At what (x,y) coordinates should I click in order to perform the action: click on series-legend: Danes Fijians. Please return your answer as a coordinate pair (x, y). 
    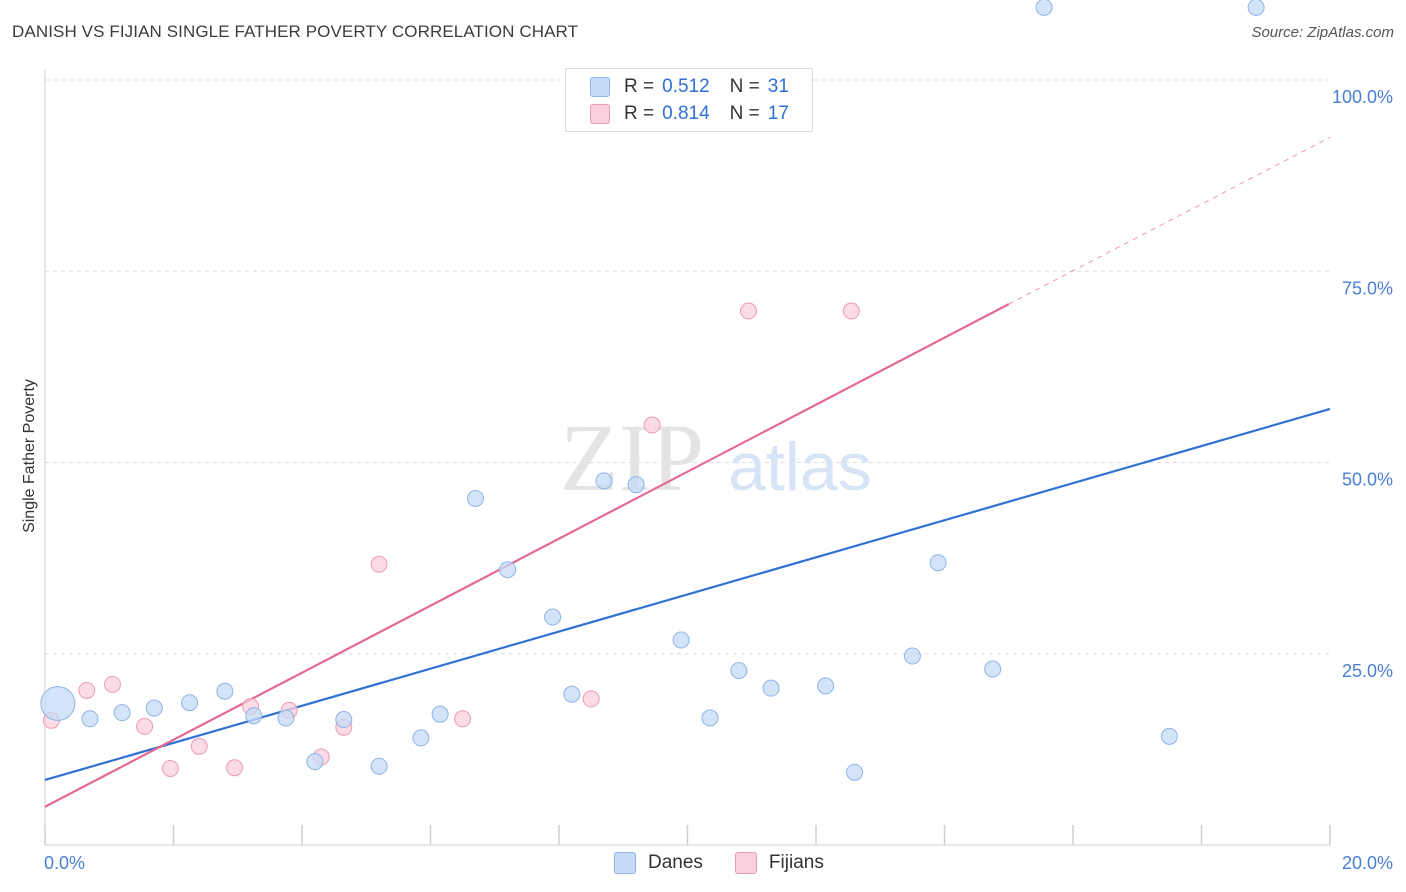
    Looking at the image, I should click on (735, 863).